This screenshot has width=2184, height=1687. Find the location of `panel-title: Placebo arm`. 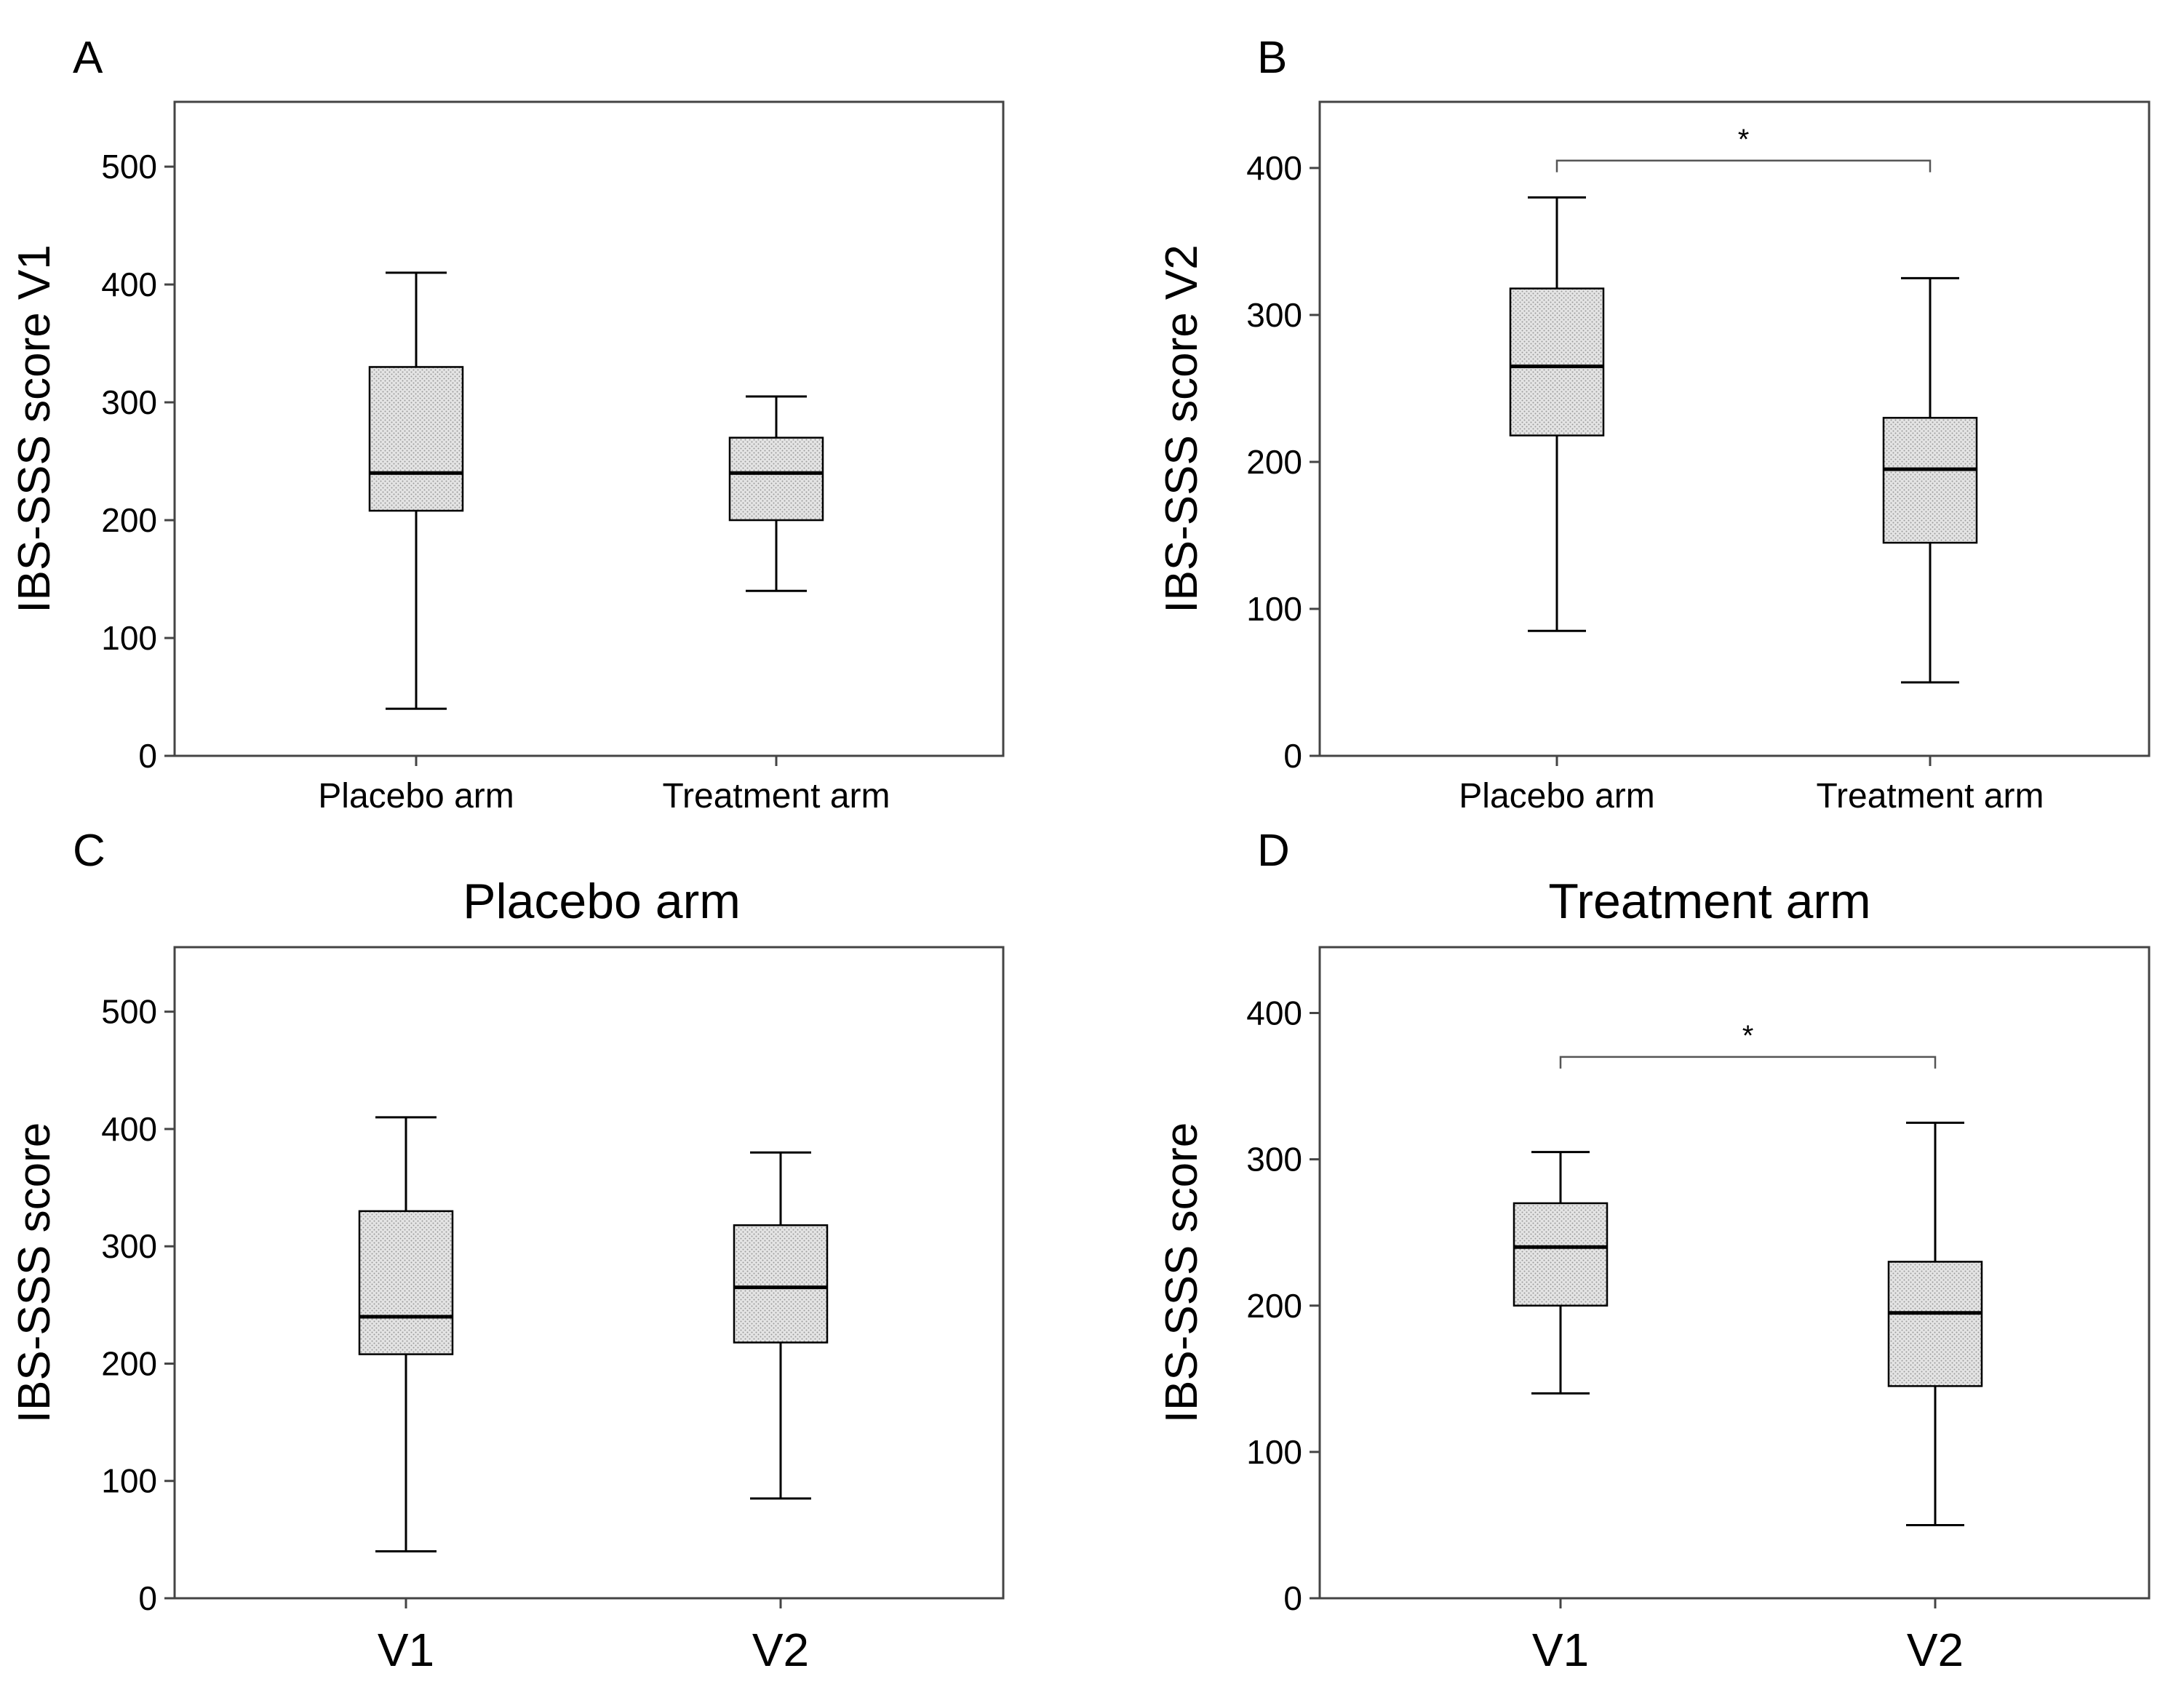

panel-title: Placebo arm is located at coordinates (602, 901).